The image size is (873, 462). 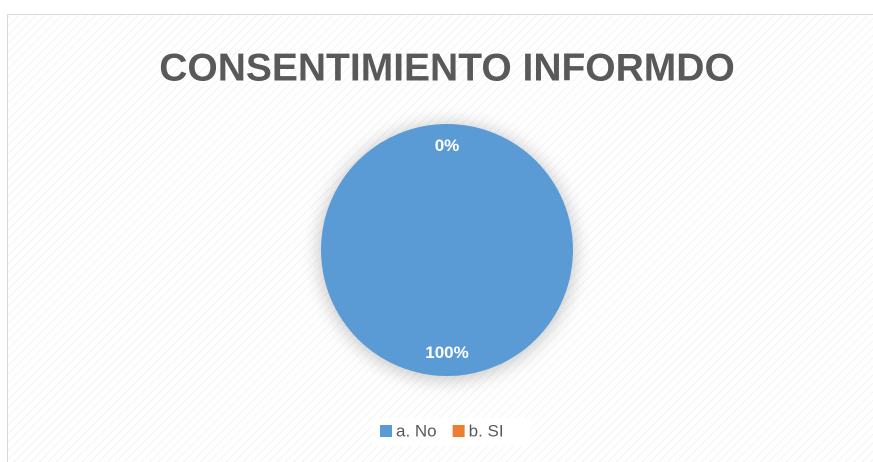 What do you see at coordinates (442, 430) in the screenshot?
I see `legend: a. No b. SI` at bounding box center [442, 430].